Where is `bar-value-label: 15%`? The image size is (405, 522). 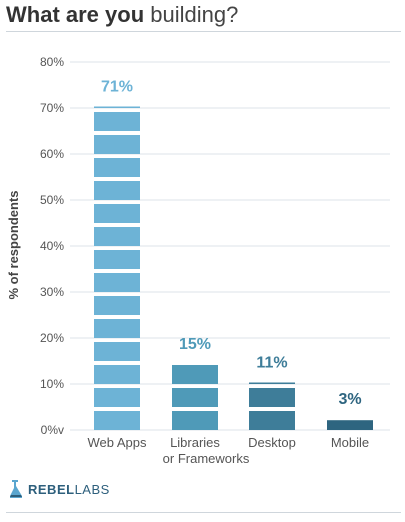 bar-value-label: 15% is located at coordinates (195, 344).